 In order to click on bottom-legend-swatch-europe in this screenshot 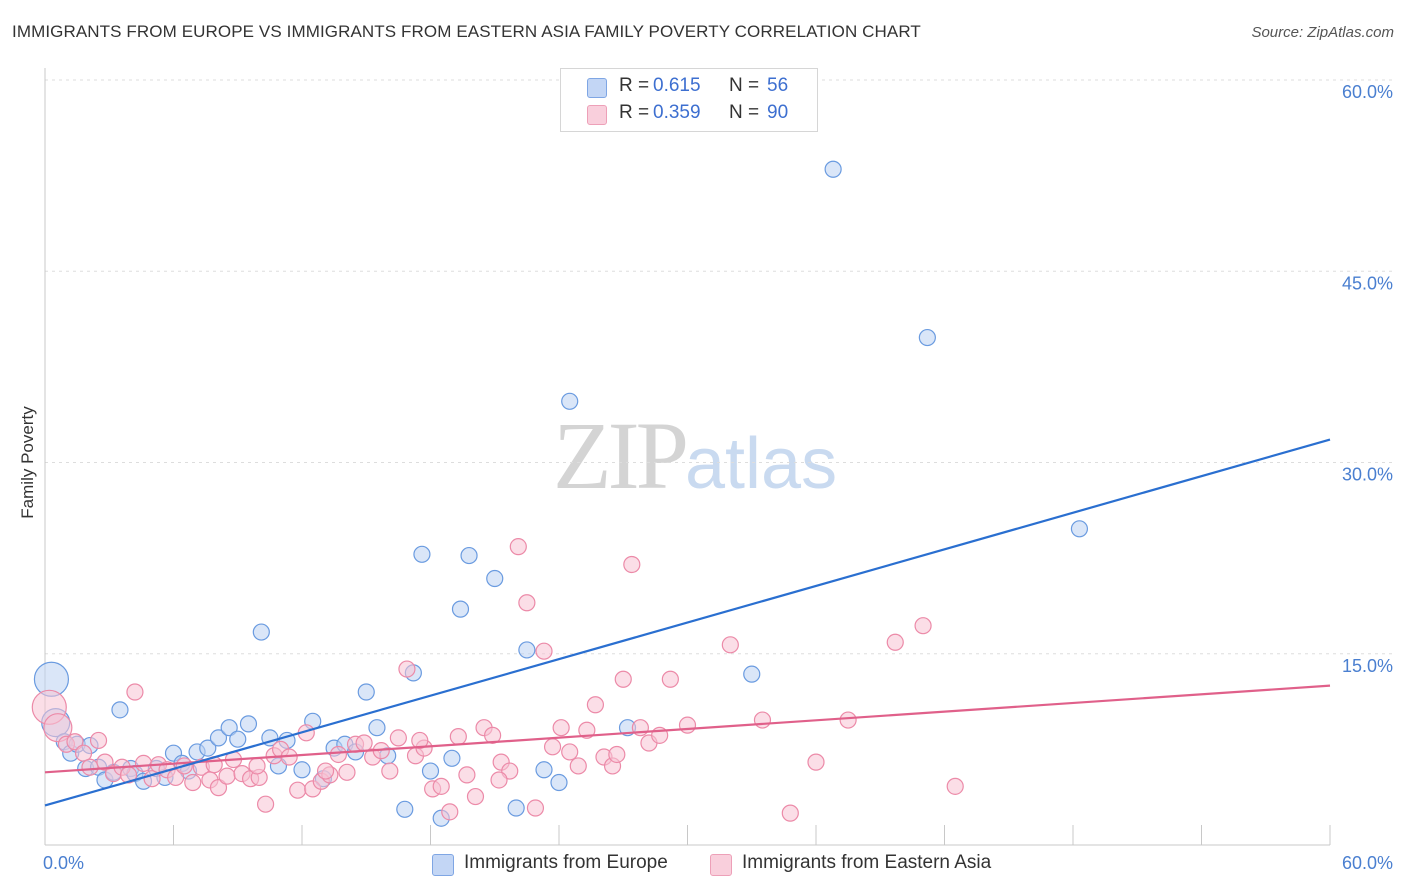, I will do `click(443, 865)`.